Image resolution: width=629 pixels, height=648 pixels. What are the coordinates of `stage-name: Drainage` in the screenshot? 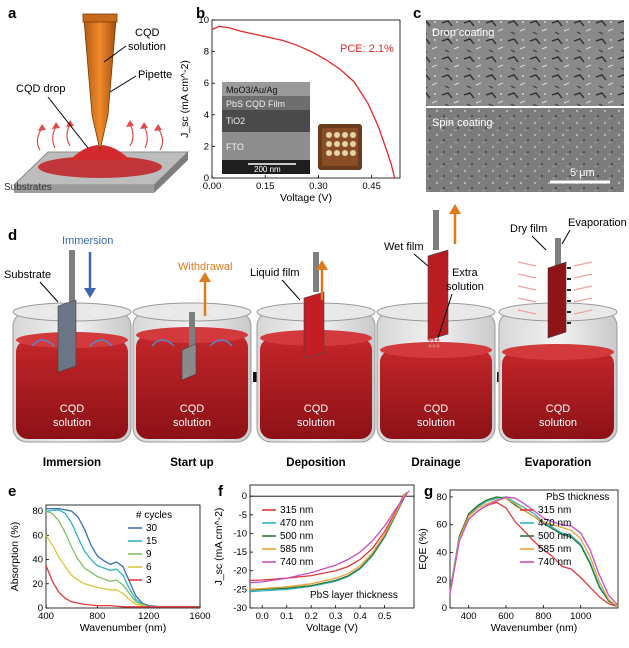 It's located at (435, 463).